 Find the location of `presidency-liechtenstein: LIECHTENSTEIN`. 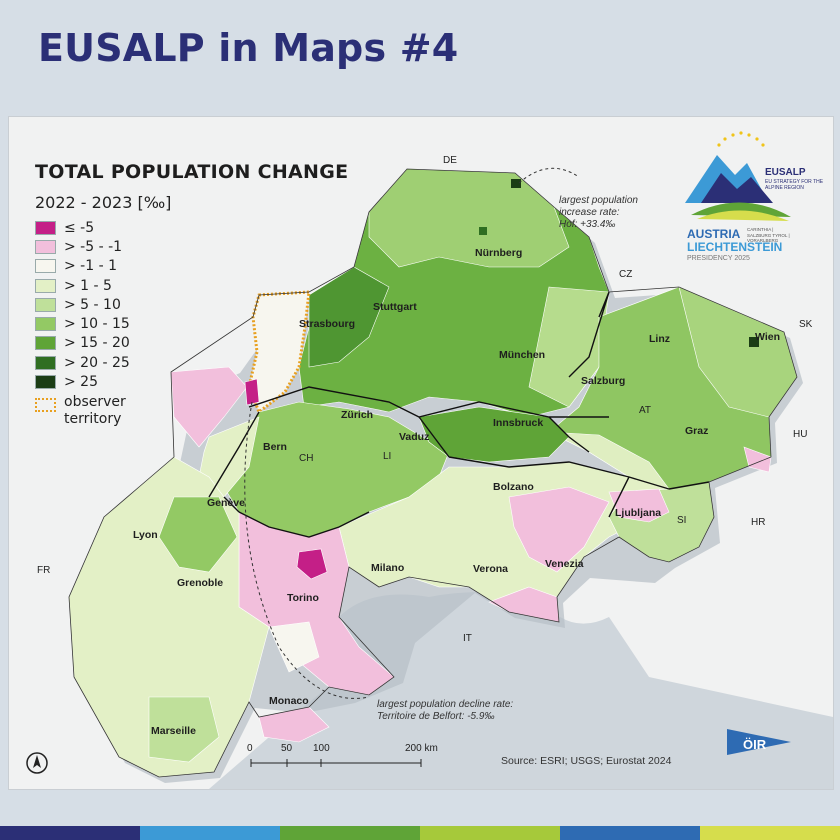

presidency-liechtenstein: LIECHTENSTEIN is located at coordinates (735, 247).